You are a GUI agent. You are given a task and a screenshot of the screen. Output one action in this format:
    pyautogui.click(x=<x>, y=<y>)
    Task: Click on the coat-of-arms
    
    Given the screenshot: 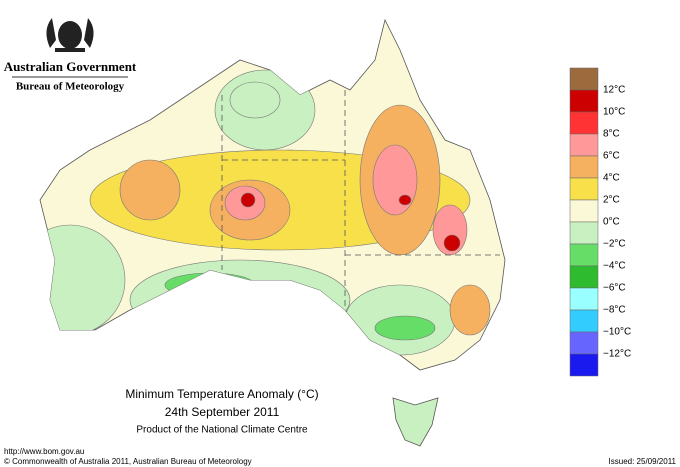 What is the action you would take?
    pyautogui.click(x=70, y=35)
    